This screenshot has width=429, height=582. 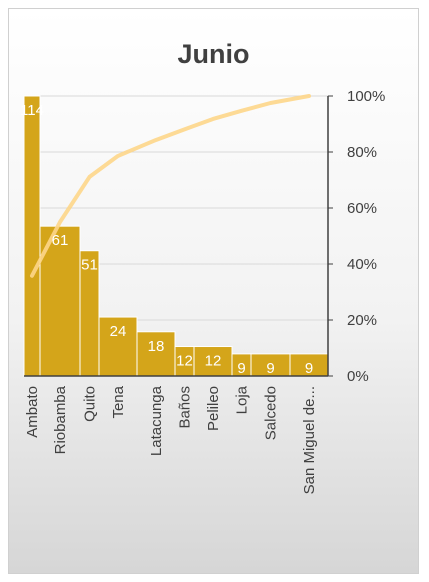 I want to click on x-tick-label: Salcedo, so click(x=271, y=413).